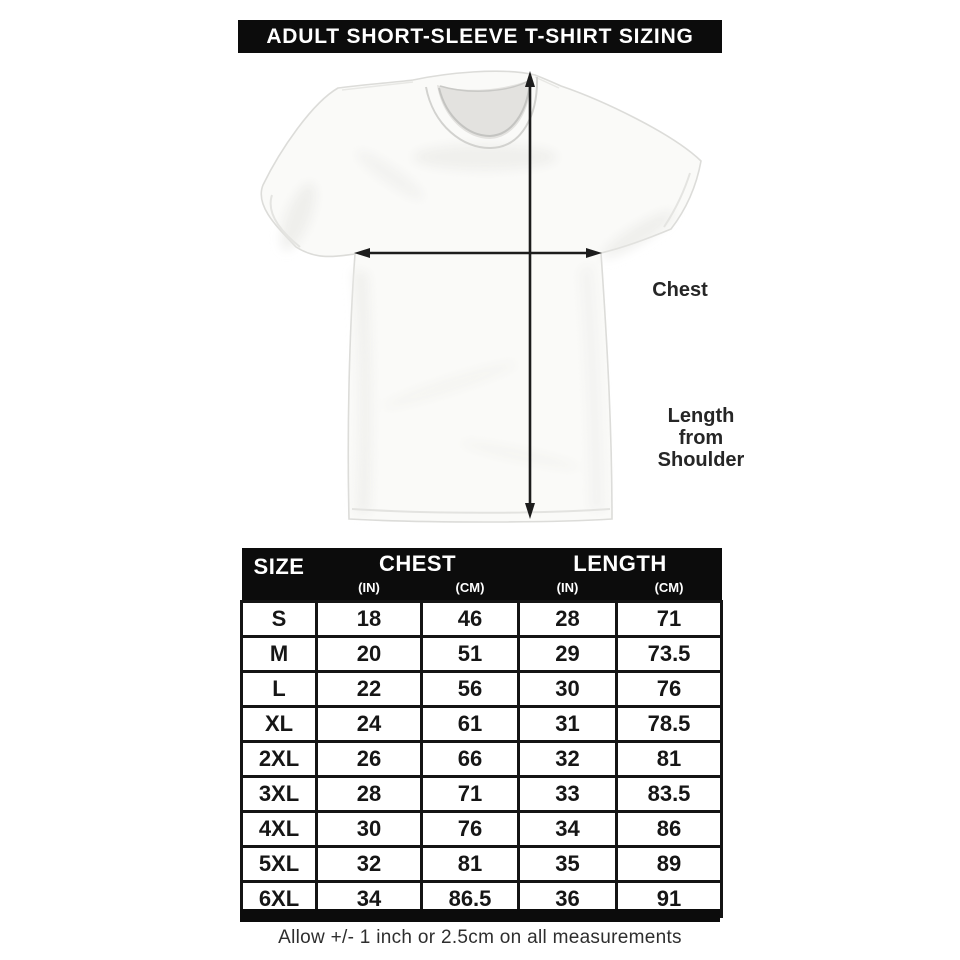 This screenshot has width=960, height=960. I want to click on hem-seam, so click(481, 511).